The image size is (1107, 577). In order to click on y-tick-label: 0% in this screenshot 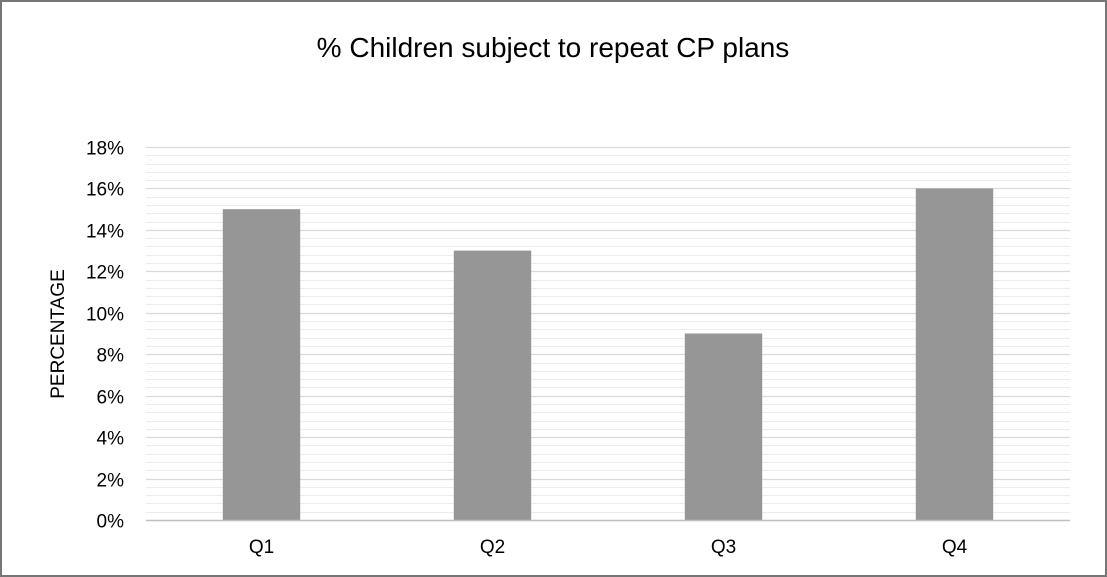, I will do `click(111, 522)`.